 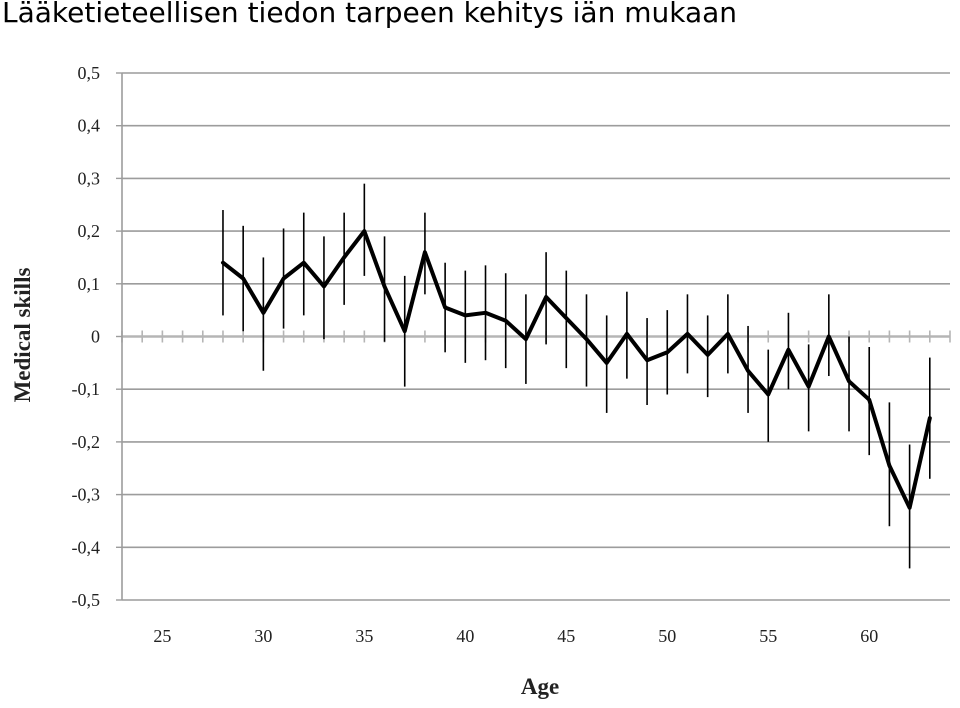 What do you see at coordinates (89, 73) in the screenshot?
I see `y-tick-label: 0,5` at bounding box center [89, 73].